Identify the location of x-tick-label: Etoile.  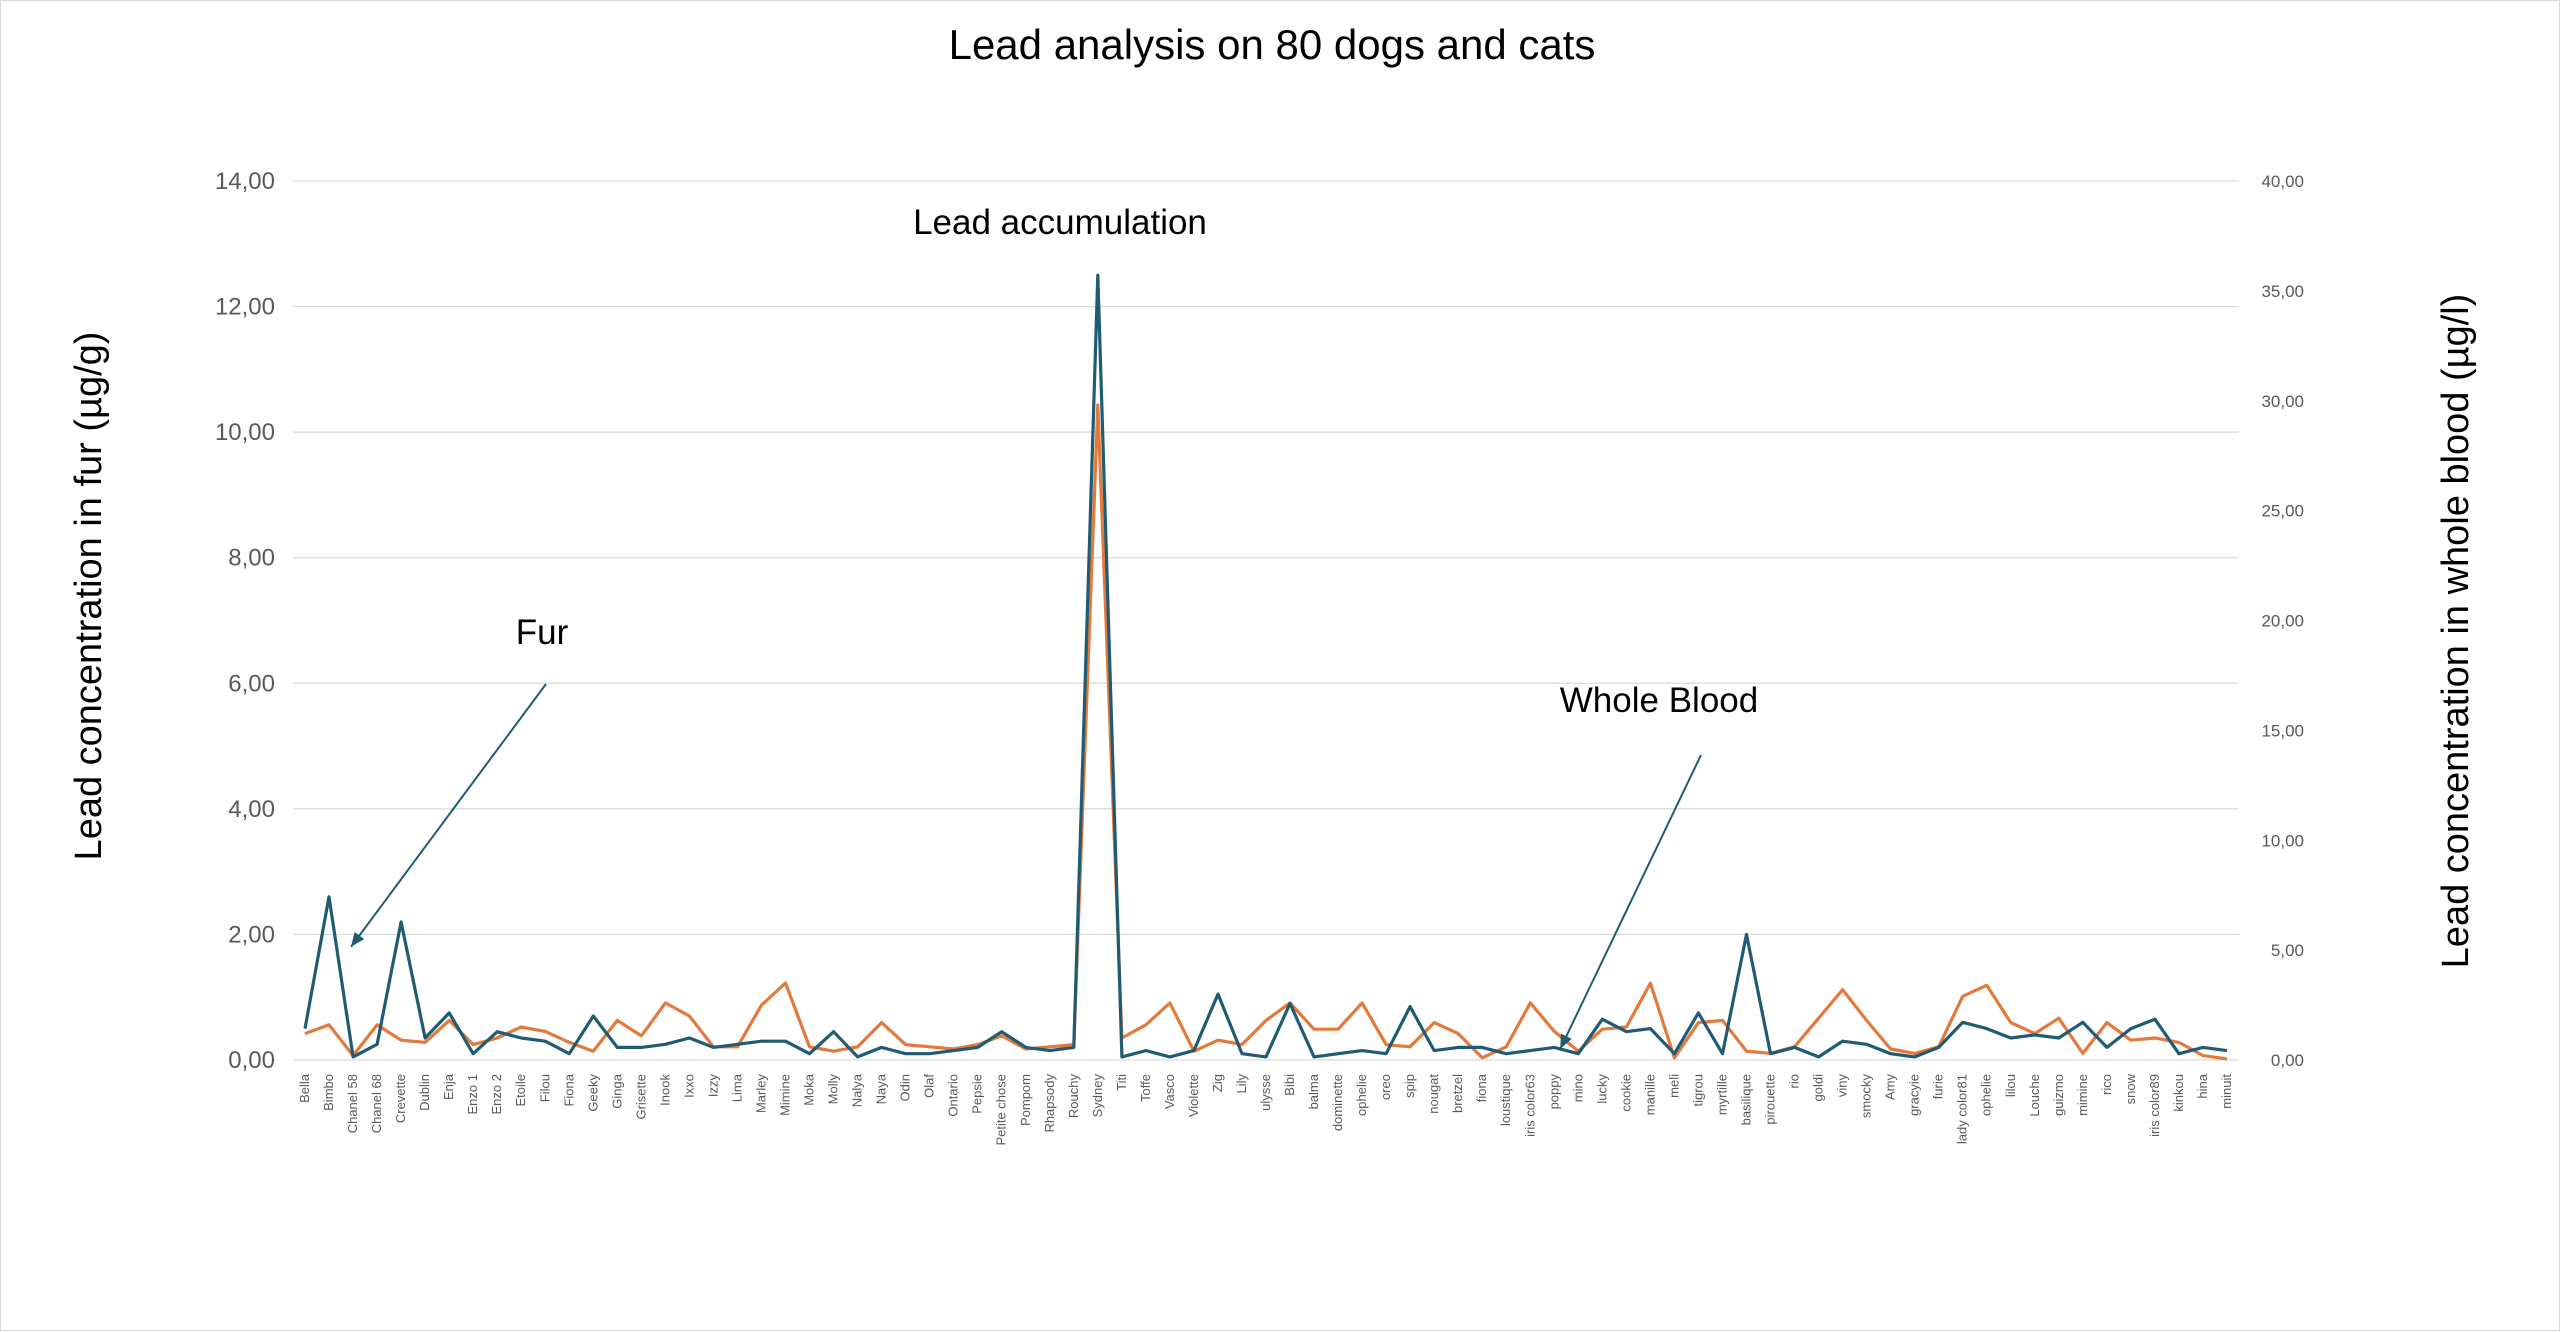
(520, 1090).